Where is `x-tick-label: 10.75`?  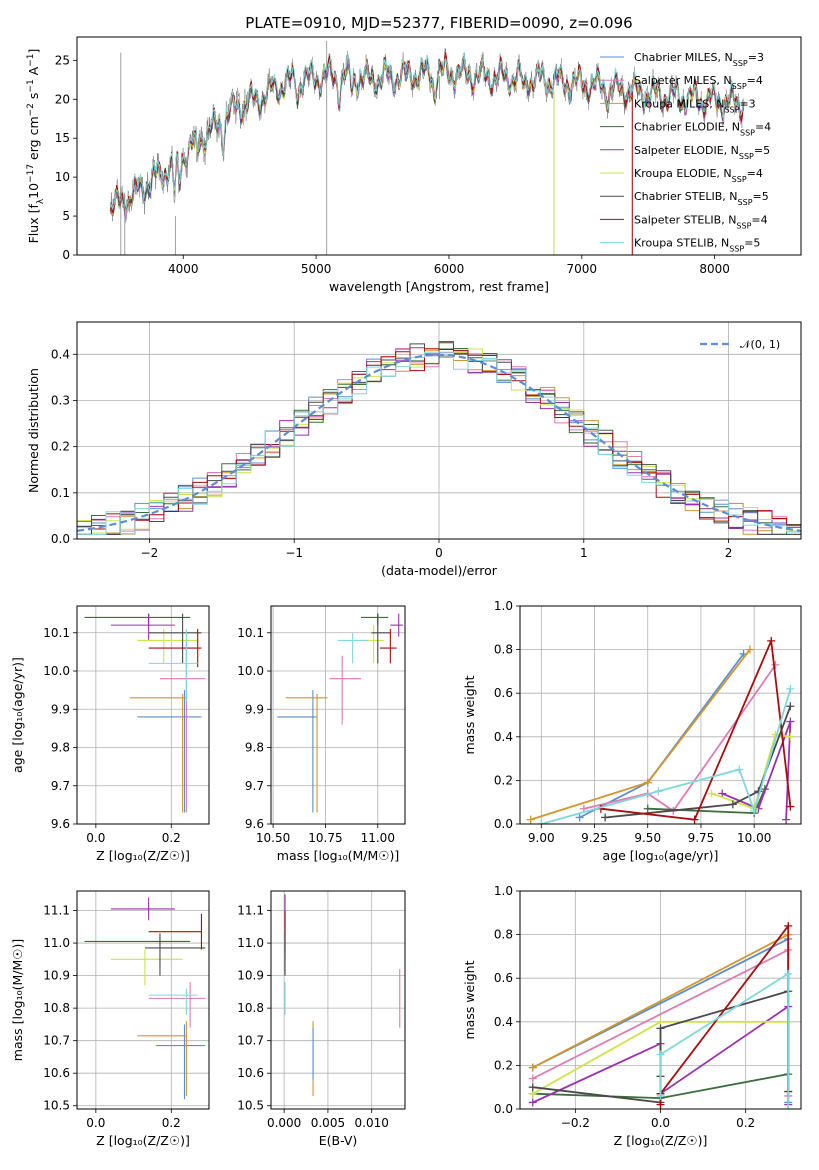 x-tick-label: 10.75 is located at coordinates (325, 838).